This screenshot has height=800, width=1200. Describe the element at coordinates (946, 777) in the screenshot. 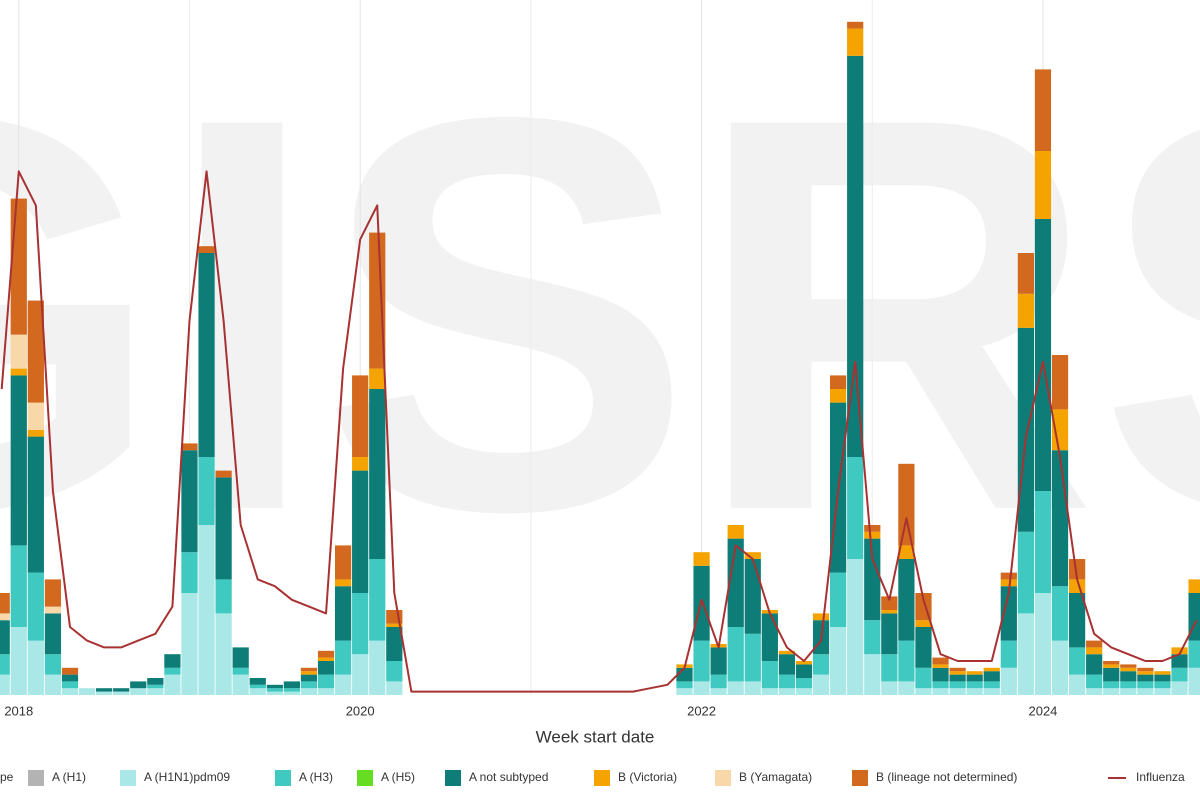

I see `legend-label: B (lineage not determined)` at that location.